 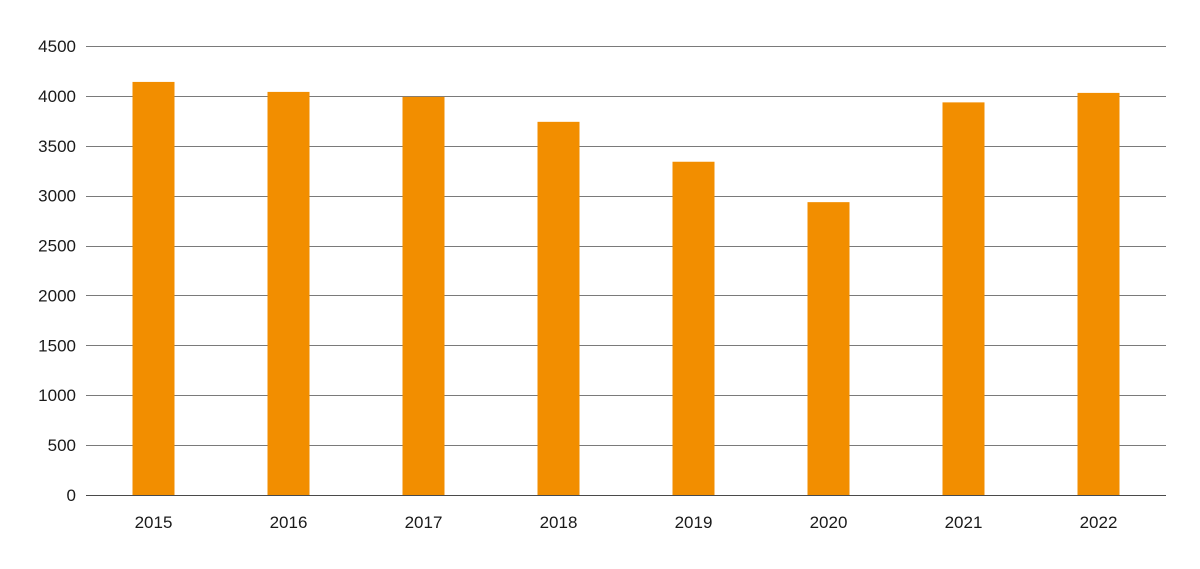 I want to click on x-tick-label: 2019, so click(x=694, y=522).